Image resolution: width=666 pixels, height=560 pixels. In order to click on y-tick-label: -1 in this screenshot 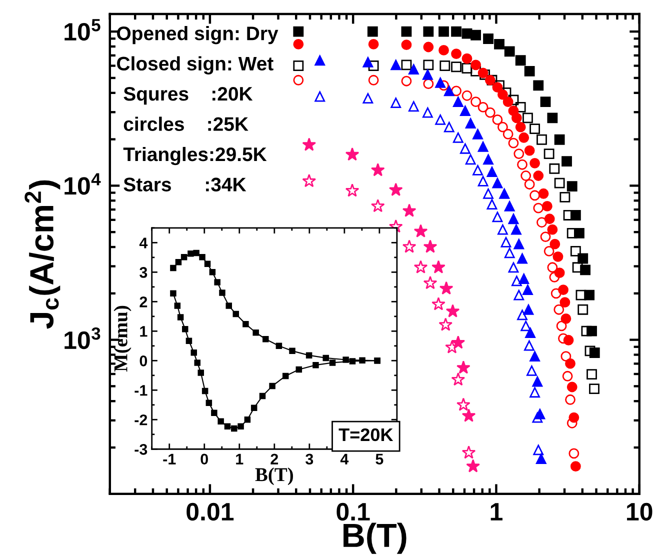, I will do `click(141, 390)`.